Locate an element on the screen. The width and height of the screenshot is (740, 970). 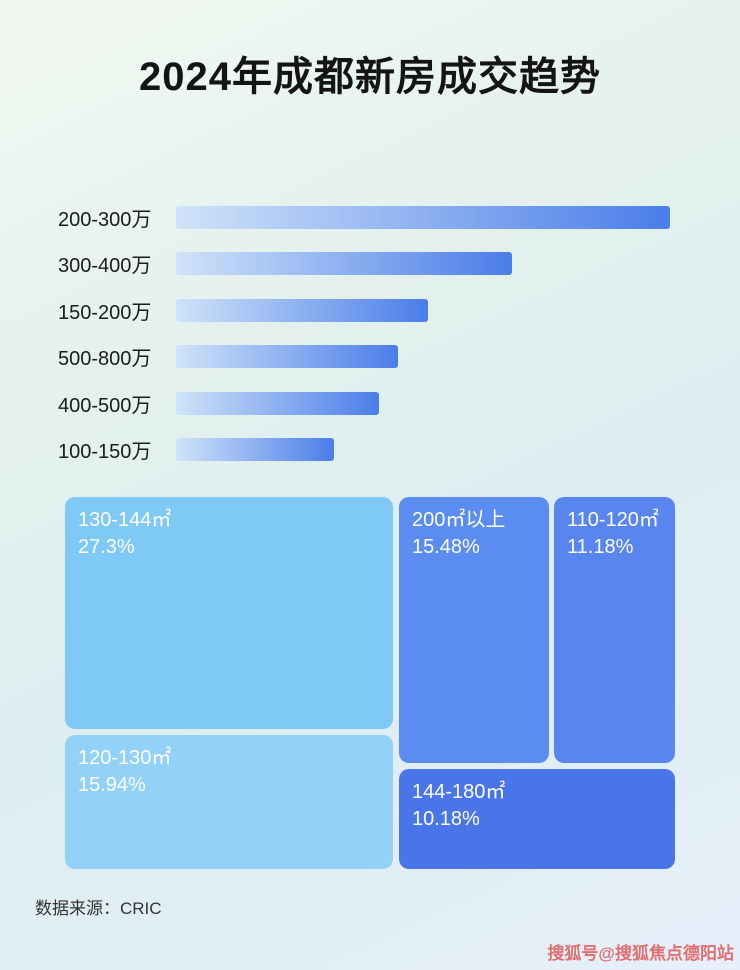
treemap-block-label: 120-130㎡ is located at coordinates (125, 758).